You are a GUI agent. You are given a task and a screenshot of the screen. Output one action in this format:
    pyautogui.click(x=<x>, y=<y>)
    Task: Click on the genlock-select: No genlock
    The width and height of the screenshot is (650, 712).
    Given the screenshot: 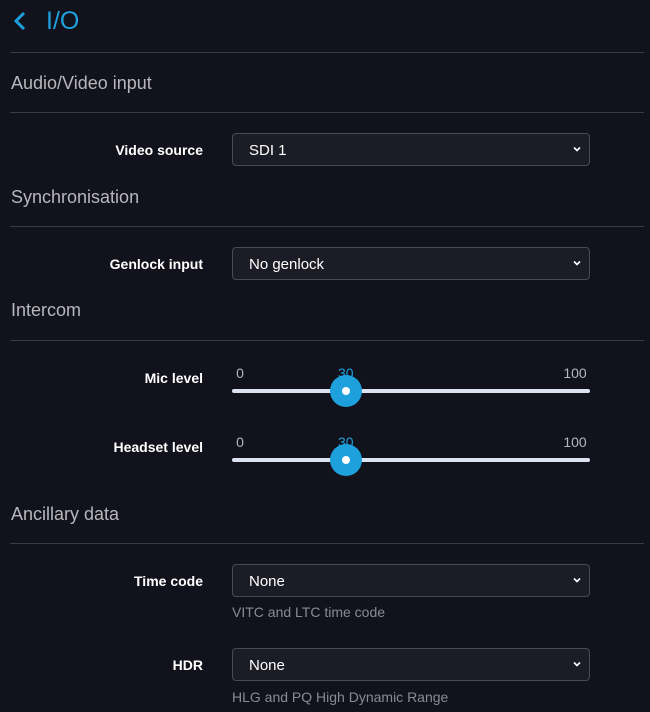 What is the action you would take?
    pyautogui.click(x=411, y=263)
    